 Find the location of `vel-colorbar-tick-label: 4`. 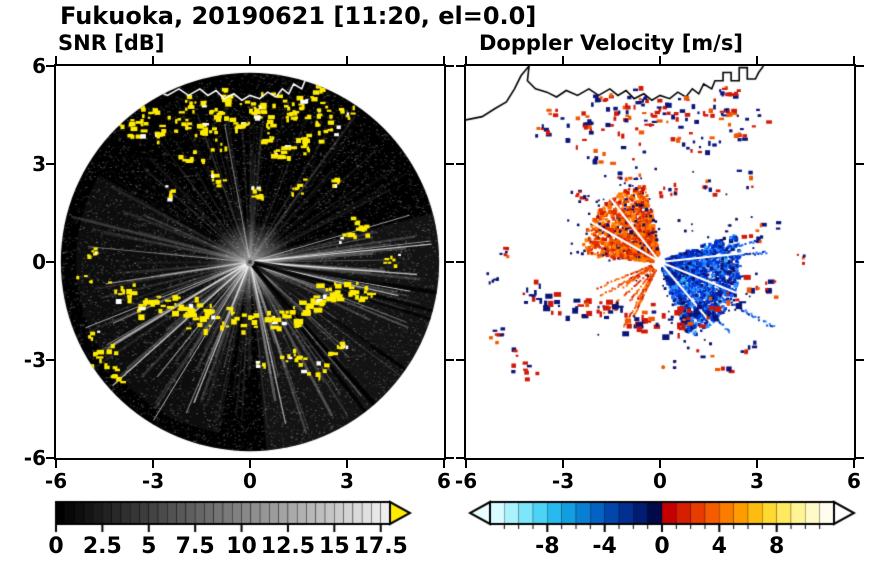

vel-colorbar-tick-label: 4 is located at coordinates (719, 546).